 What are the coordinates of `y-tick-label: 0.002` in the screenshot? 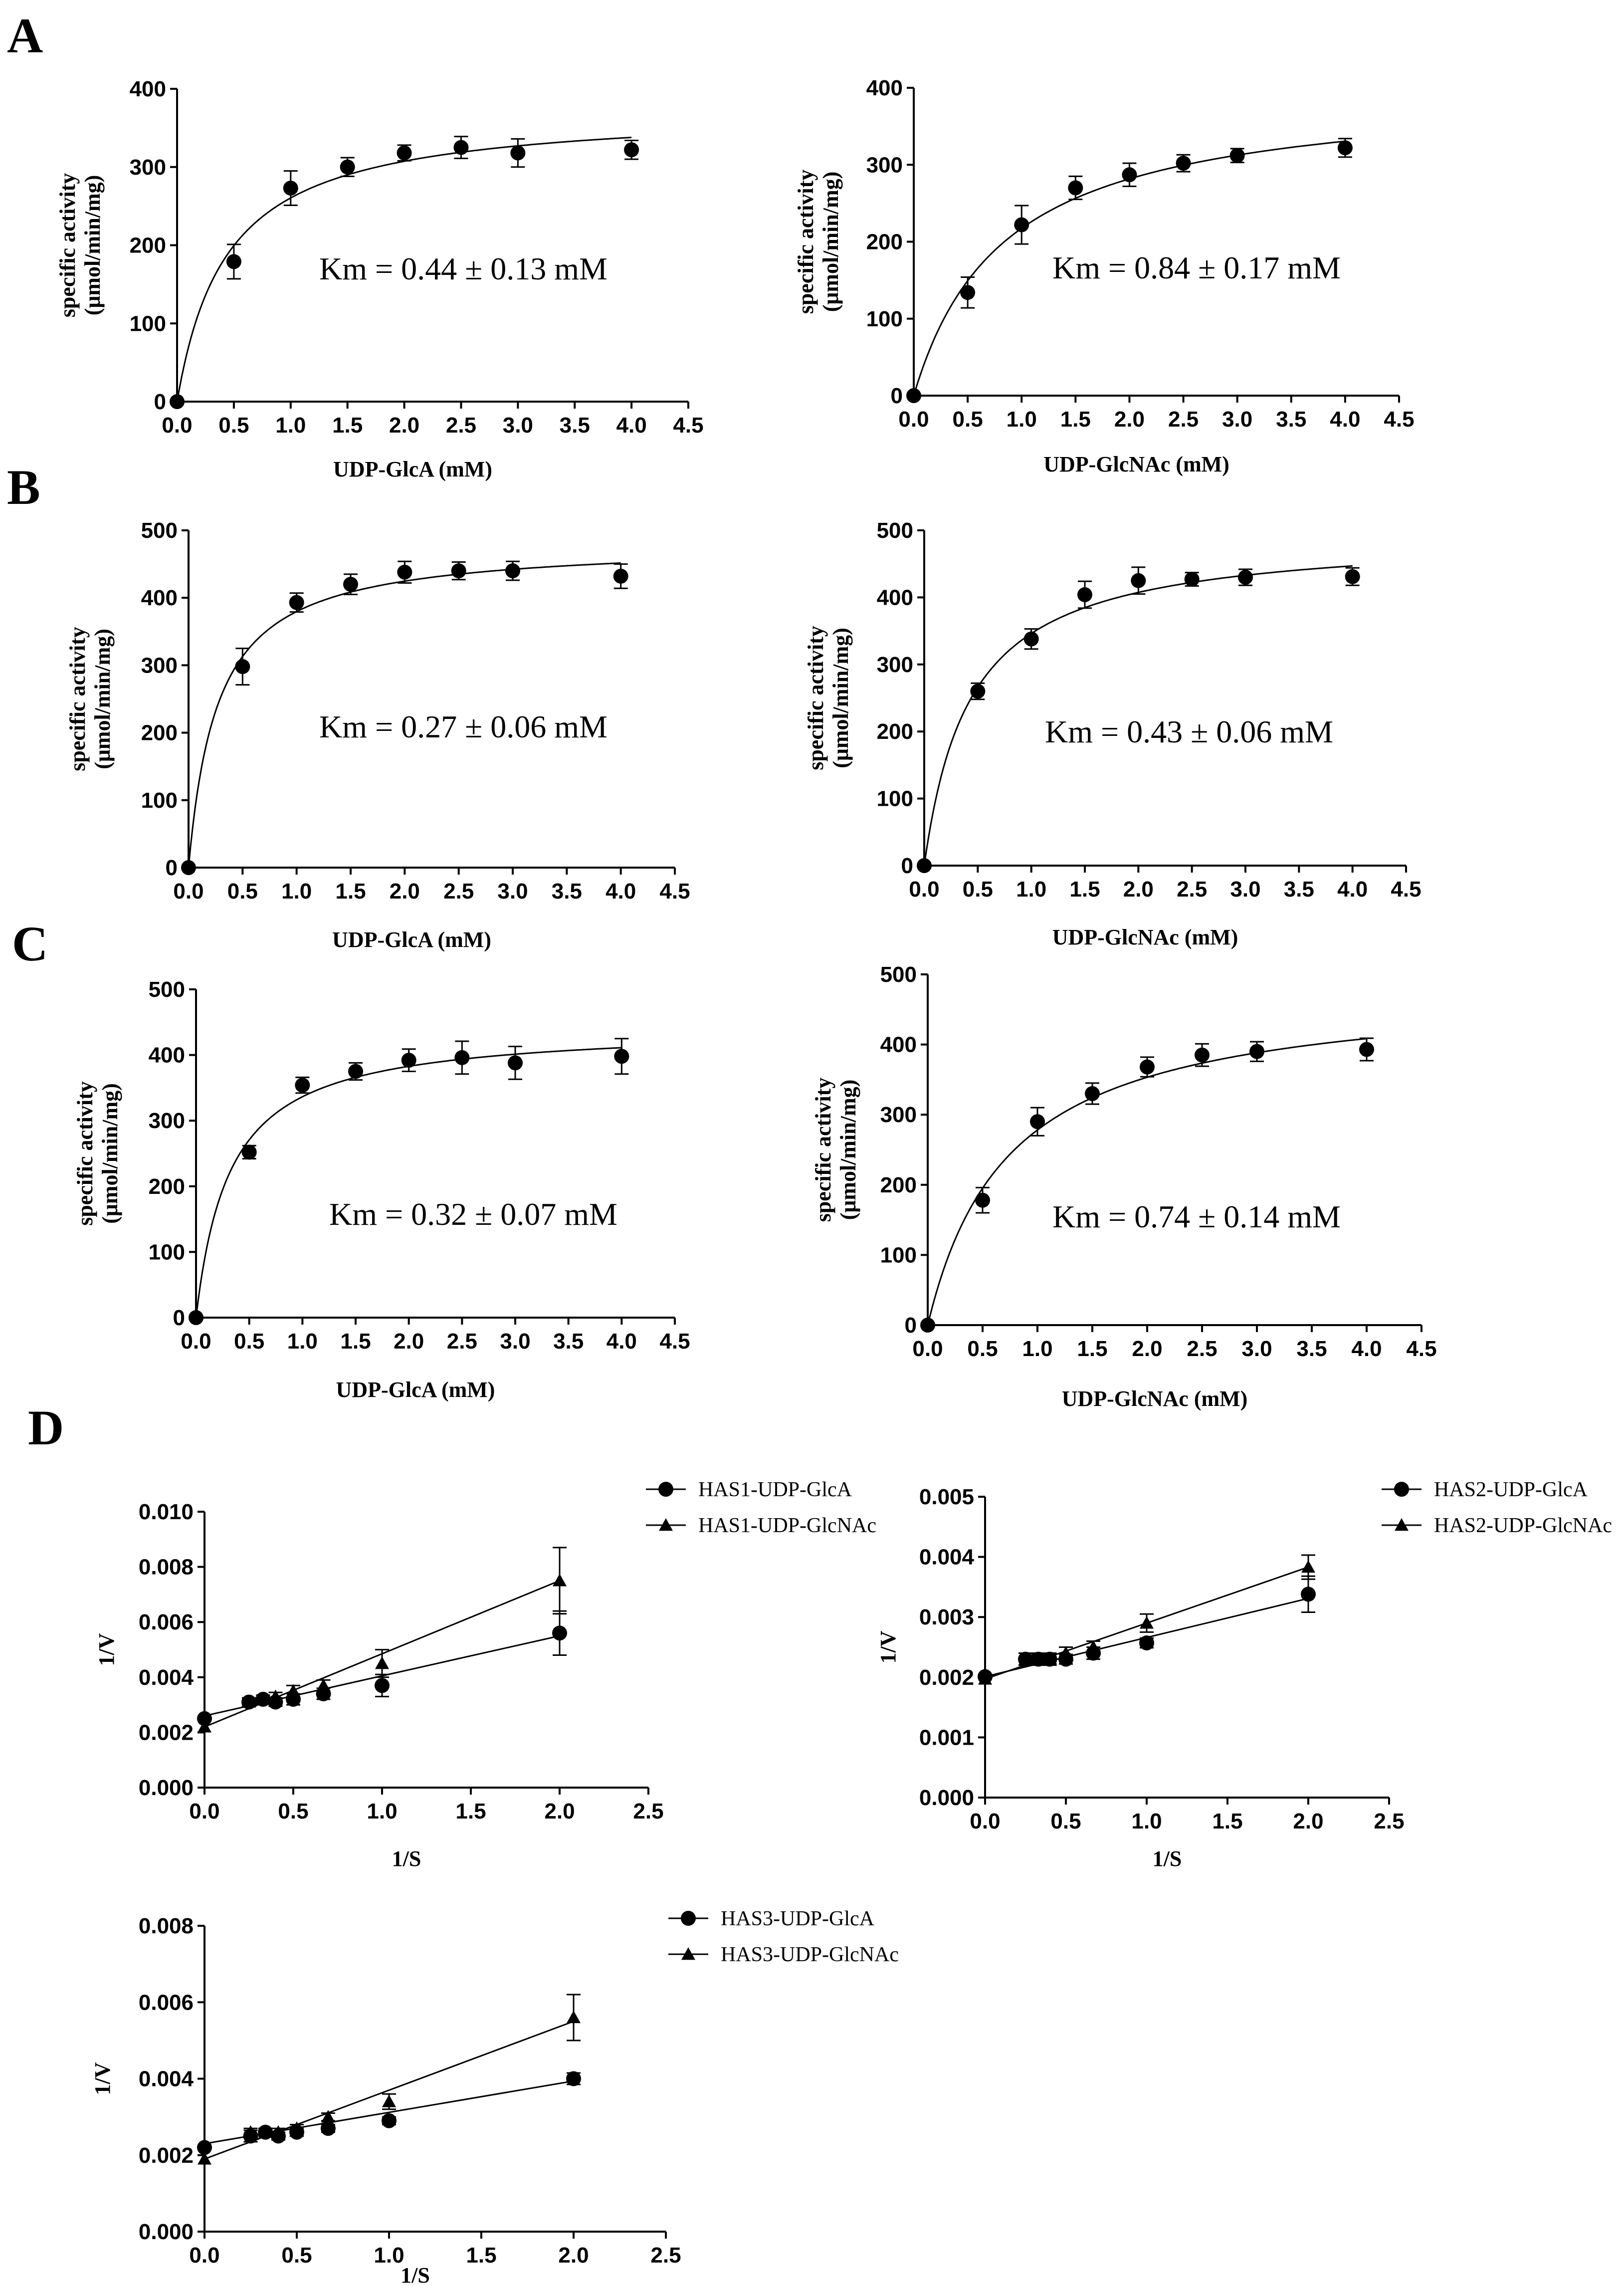 It's located at (166, 2155).